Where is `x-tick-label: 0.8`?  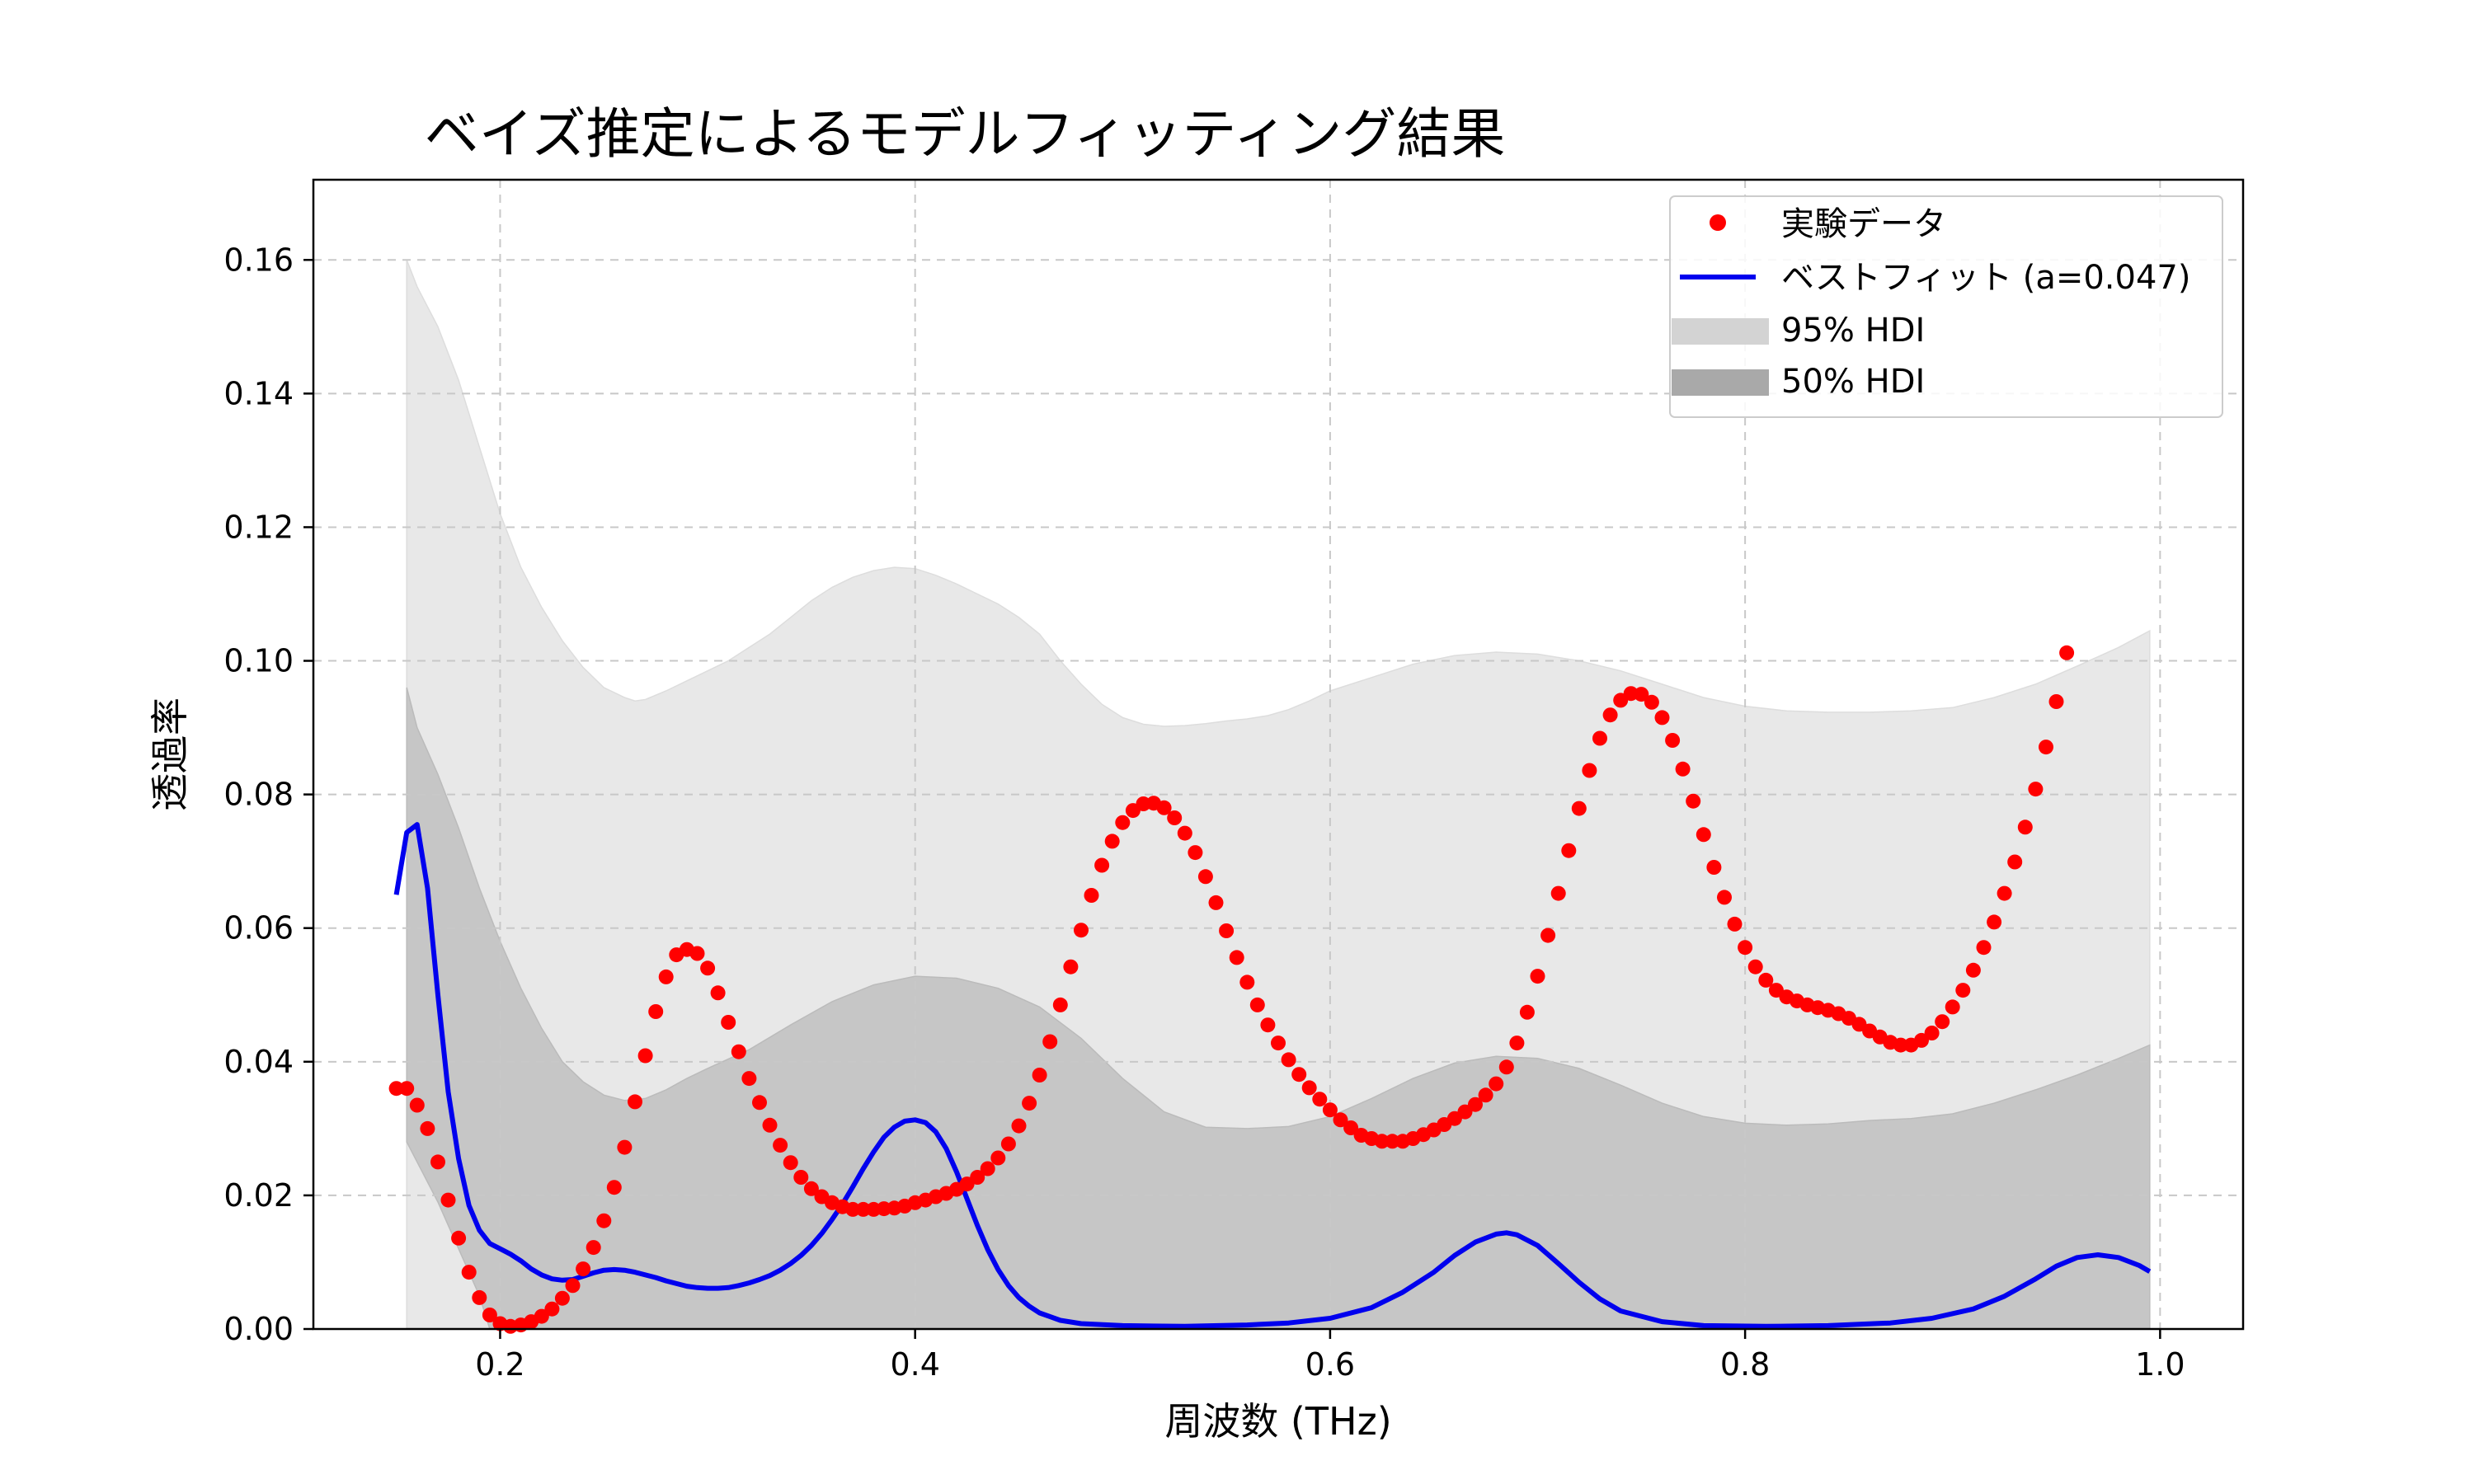 x-tick-label: 0.8 is located at coordinates (1745, 1364).